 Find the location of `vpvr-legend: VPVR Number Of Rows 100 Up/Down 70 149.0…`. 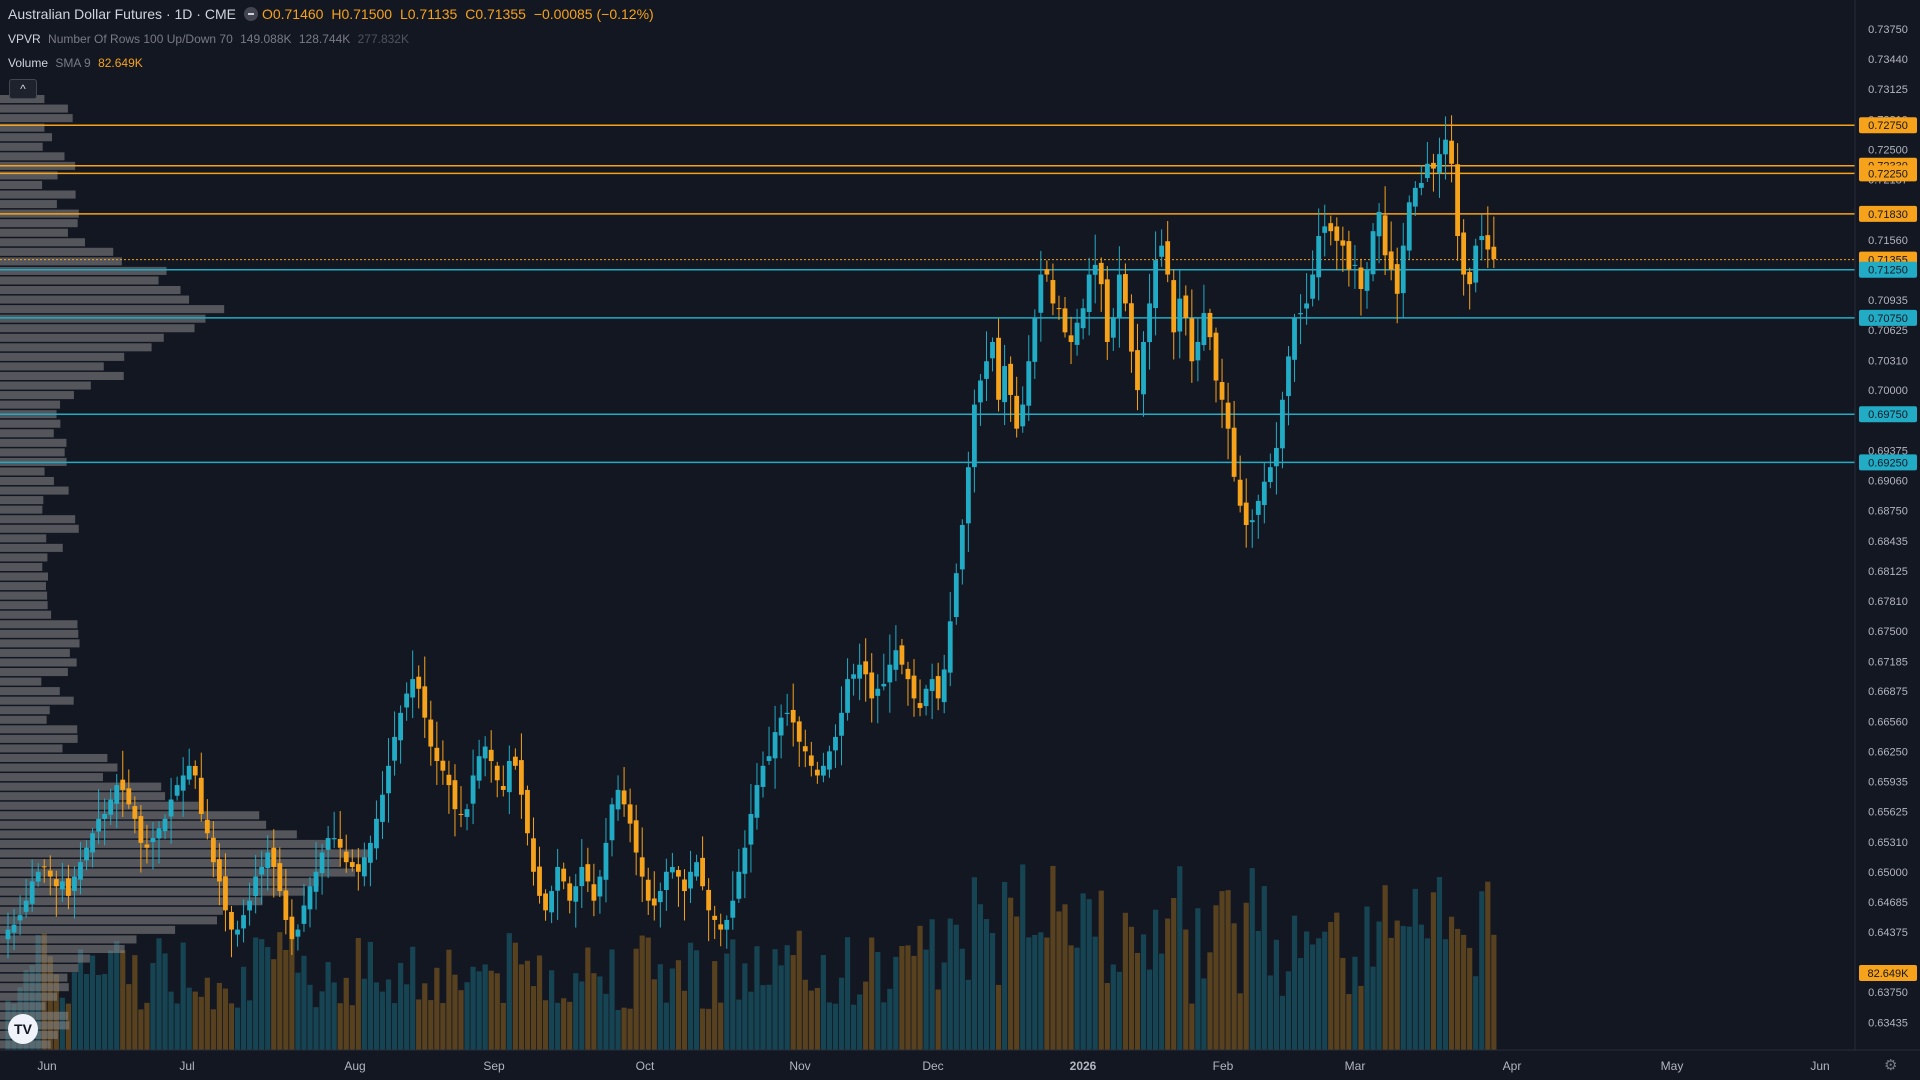

vpvr-legend: VPVR Number Of Rows 100 Up/Down 70 149.0… is located at coordinates (210, 39).